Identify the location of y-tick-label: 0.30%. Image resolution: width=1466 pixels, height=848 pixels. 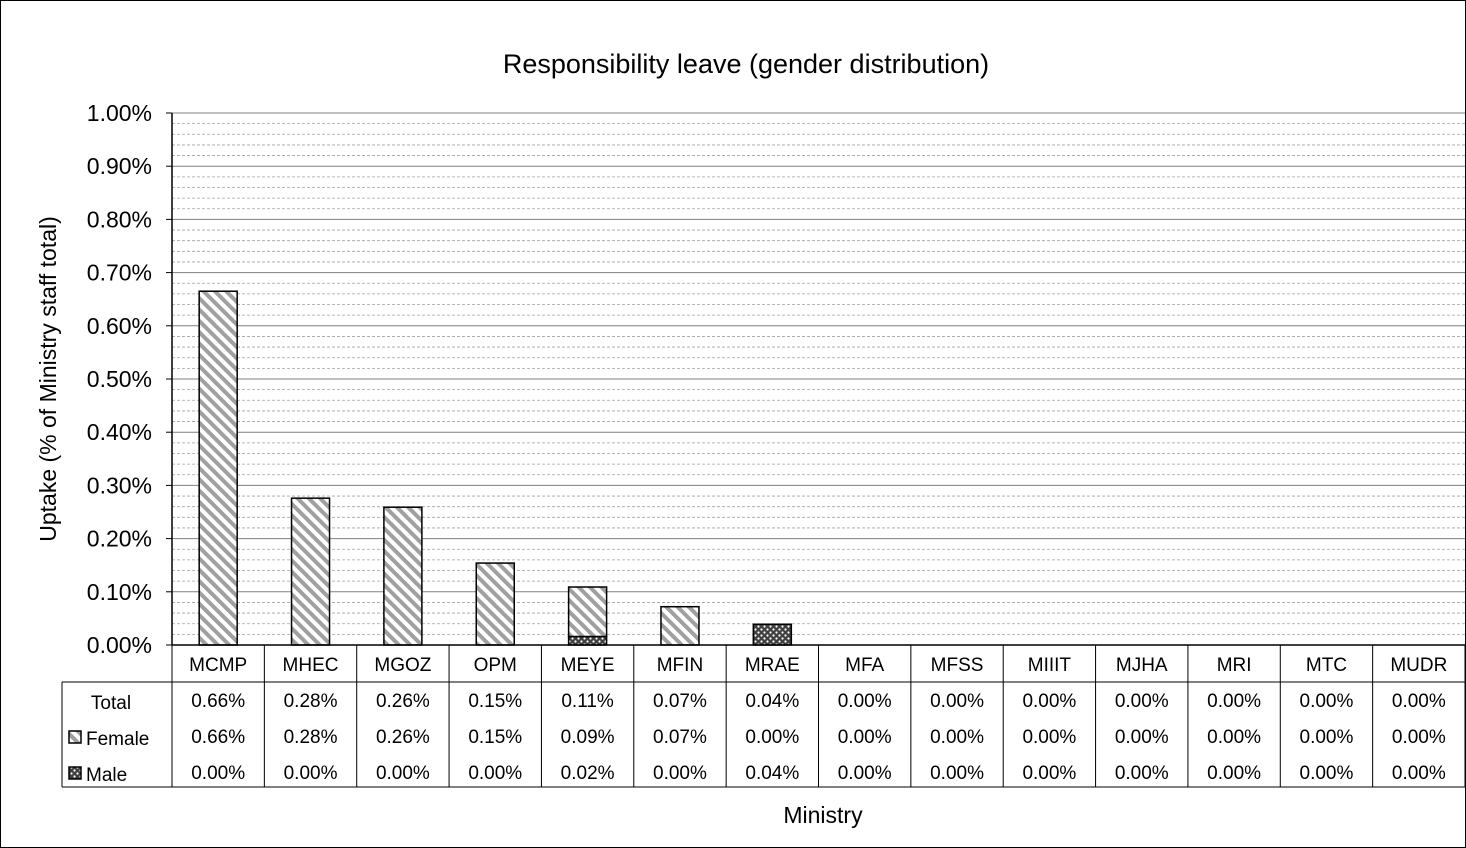
(119, 485).